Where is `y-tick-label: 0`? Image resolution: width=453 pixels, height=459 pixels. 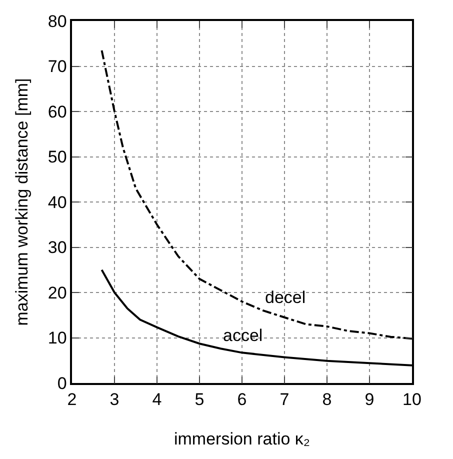
y-tick-label: 0 is located at coordinates (62, 383).